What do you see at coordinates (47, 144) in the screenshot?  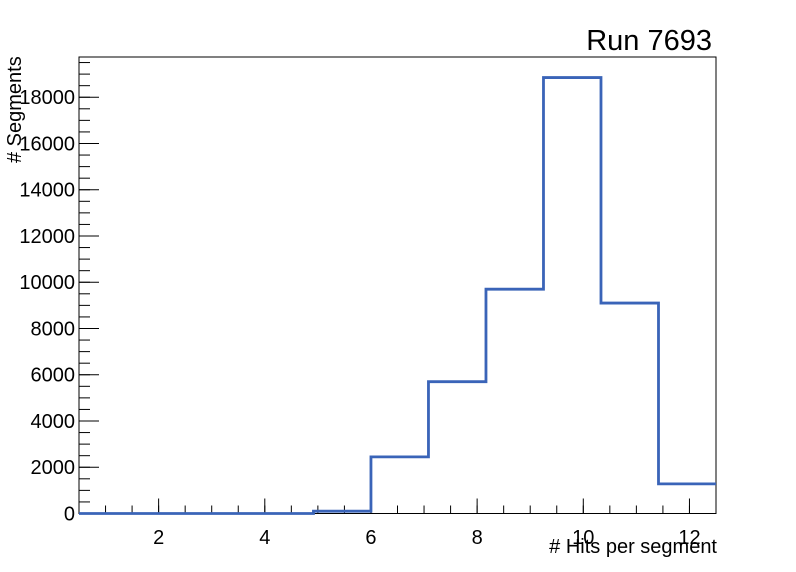 I see `y-tick-label: 16000` at bounding box center [47, 144].